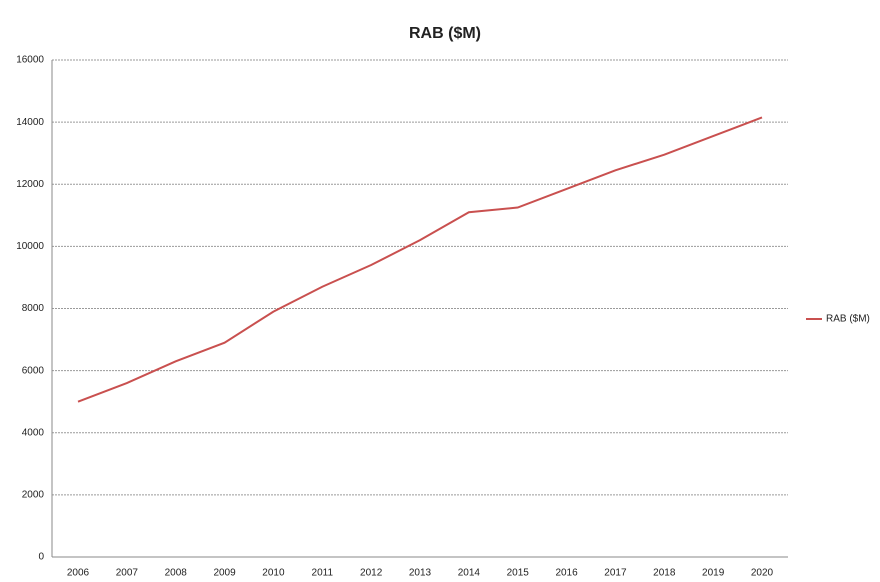 The height and width of the screenshot is (582, 880). Describe the element at coordinates (33, 308) in the screenshot. I see `y-tick-label: 8000` at that location.